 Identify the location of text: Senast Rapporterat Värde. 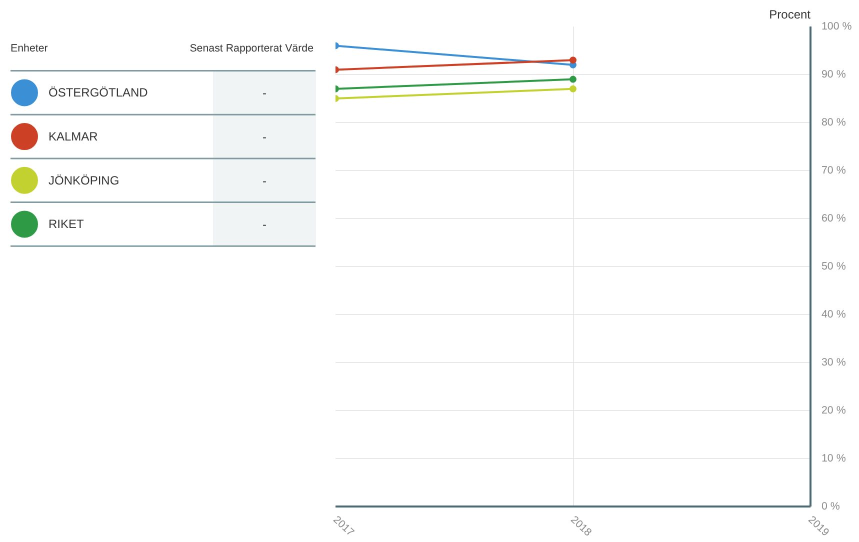
(252, 48).